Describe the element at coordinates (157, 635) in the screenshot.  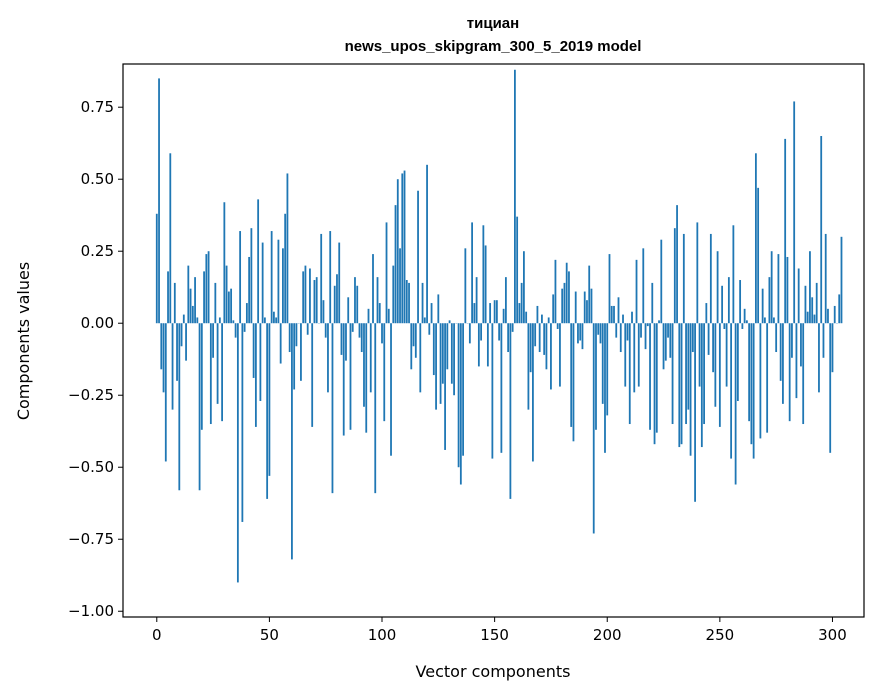
I see `x-tick-label: 0` at that location.